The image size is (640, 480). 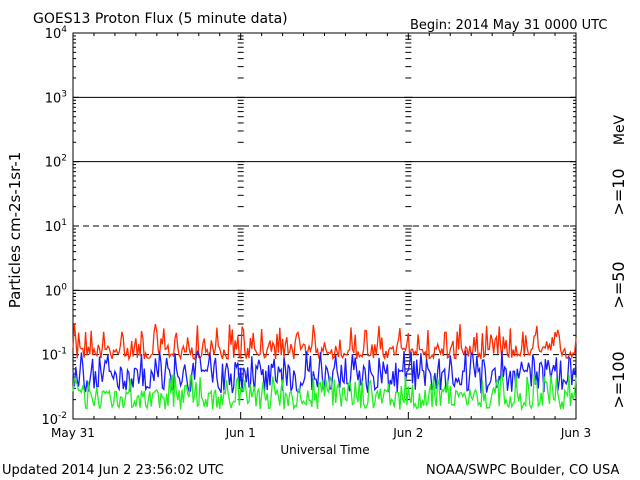 What do you see at coordinates (56, 97) in the screenshot?
I see `y-tick-label: 10³` at bounding box center [56, 97].